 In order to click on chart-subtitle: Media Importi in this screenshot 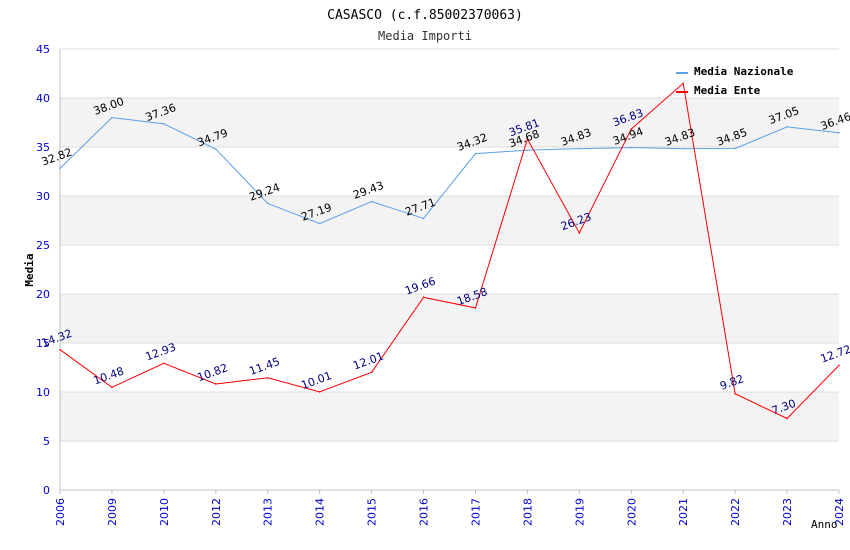, I will do `click(425, 36)`.